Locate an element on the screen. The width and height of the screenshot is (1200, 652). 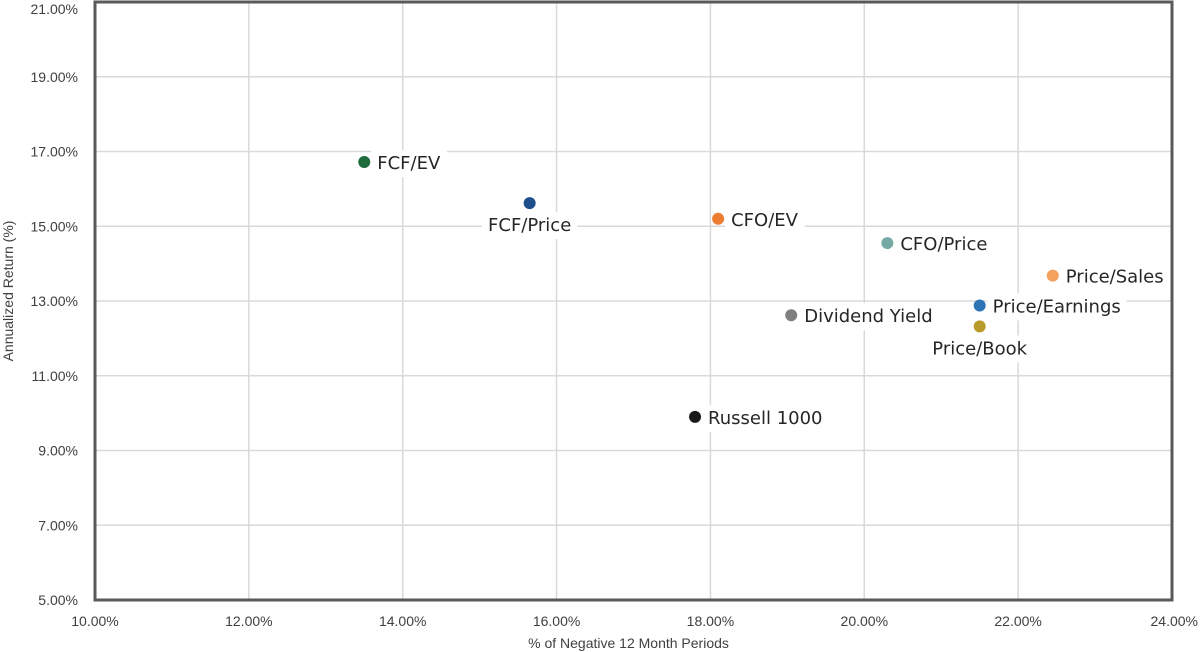
x-tick-label: 20.00% is located at coordinates (864, 621).